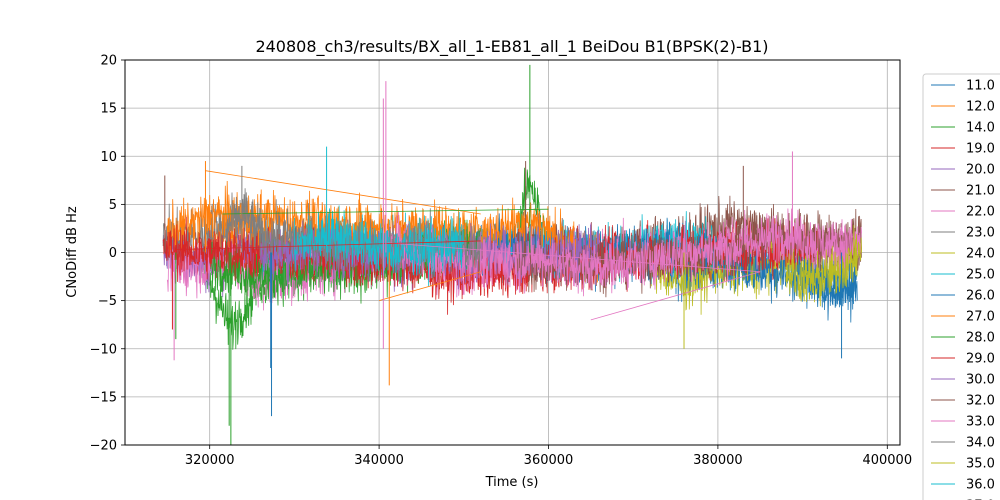  I want to click on x-axis: 320000 340000 360000 380000 400000, so click(548, 456).